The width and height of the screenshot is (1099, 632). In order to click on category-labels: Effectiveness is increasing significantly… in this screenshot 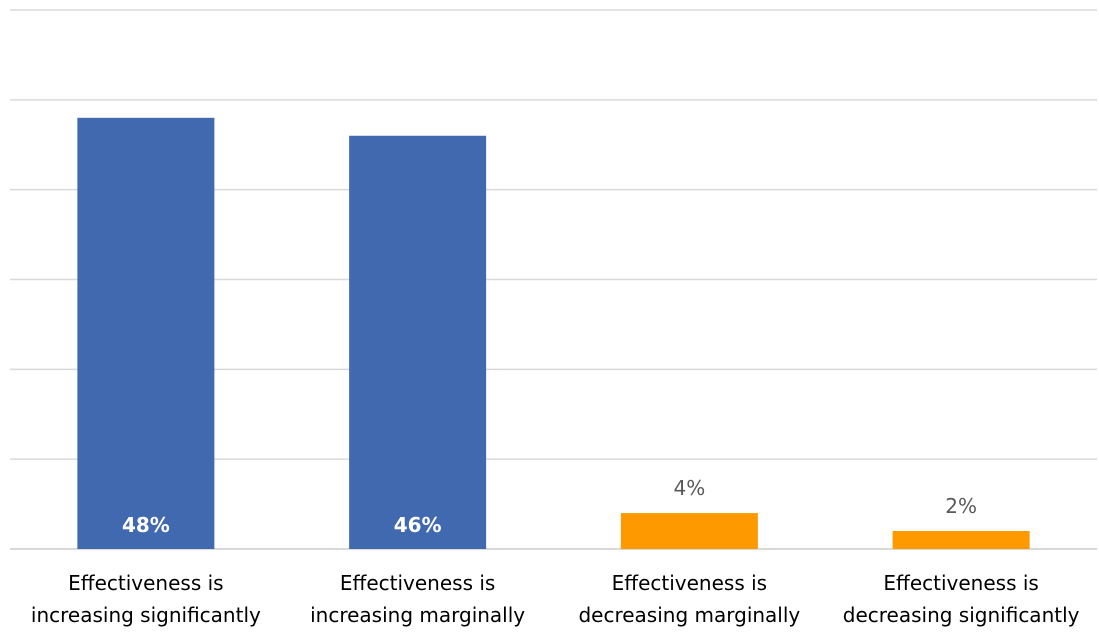, I will do `click(555, 599)`.